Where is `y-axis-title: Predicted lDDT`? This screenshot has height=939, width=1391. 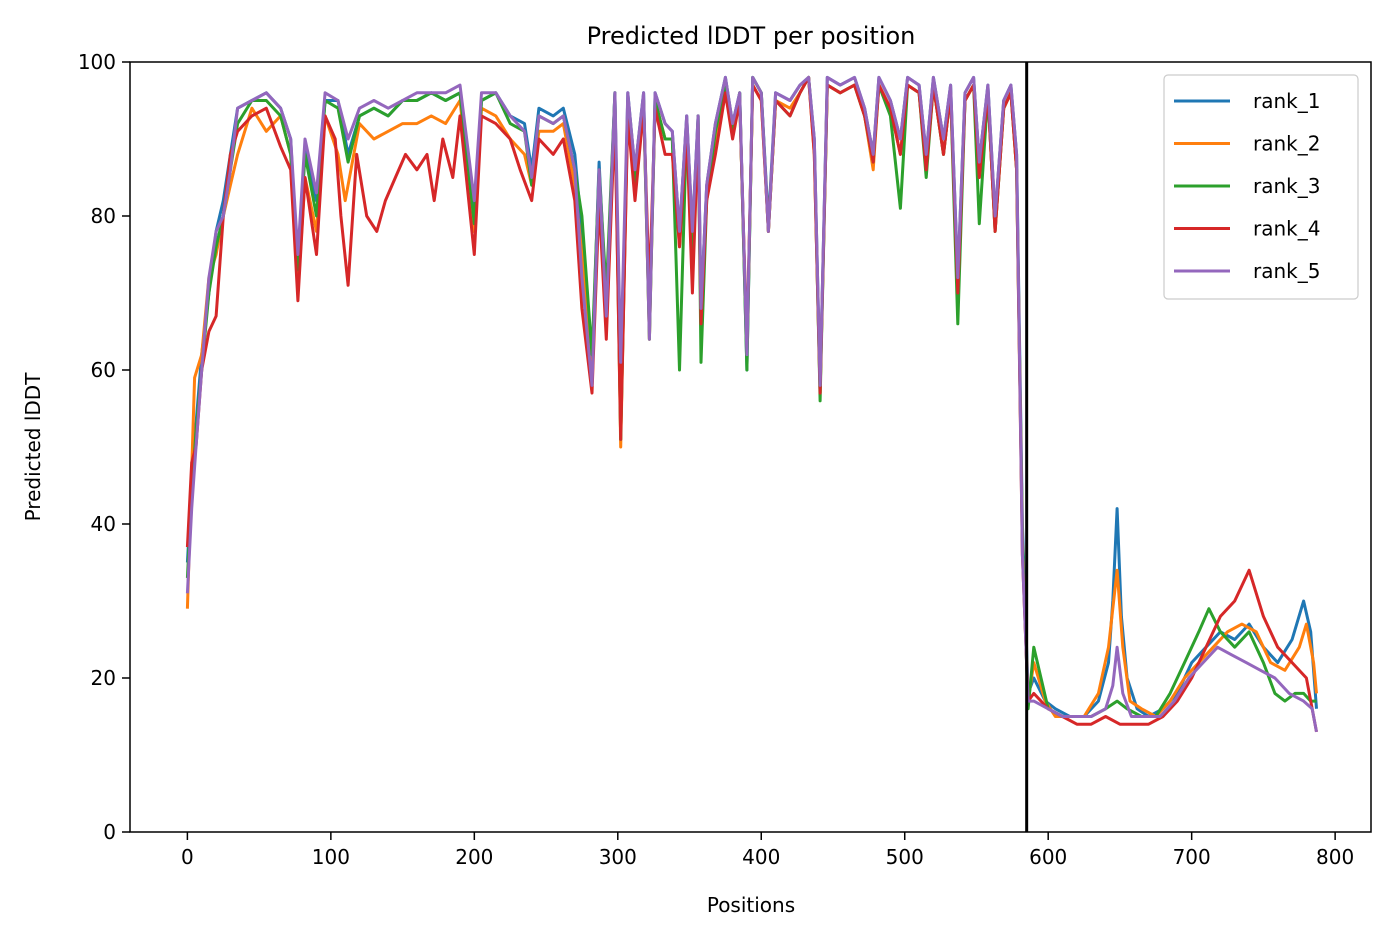
y-axis-title: Predicted lDDT is located at coordinates (33, 447).